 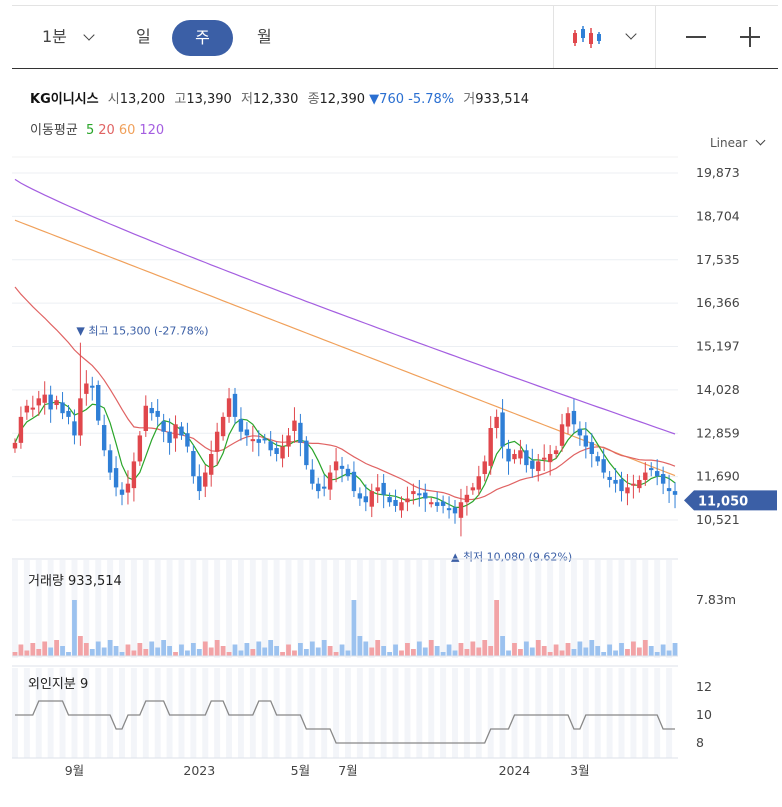 I want to click on scale-mode-button: Linear, so click(x=738, y=142).